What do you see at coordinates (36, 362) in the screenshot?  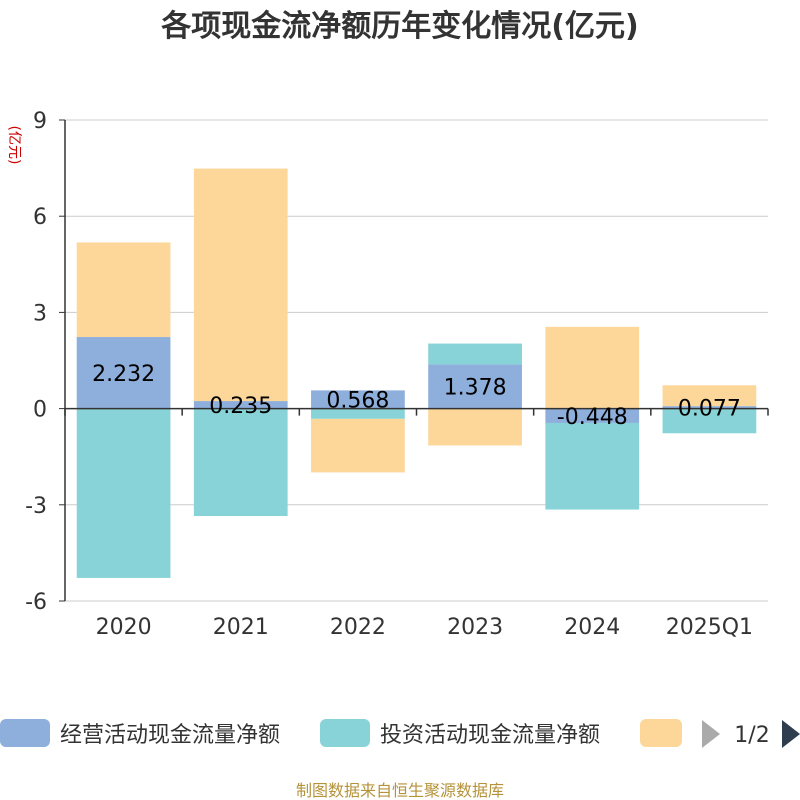 I see `y-tick-labels: 9 6 3 0 -3 -6` at bounding box center [36, 362].